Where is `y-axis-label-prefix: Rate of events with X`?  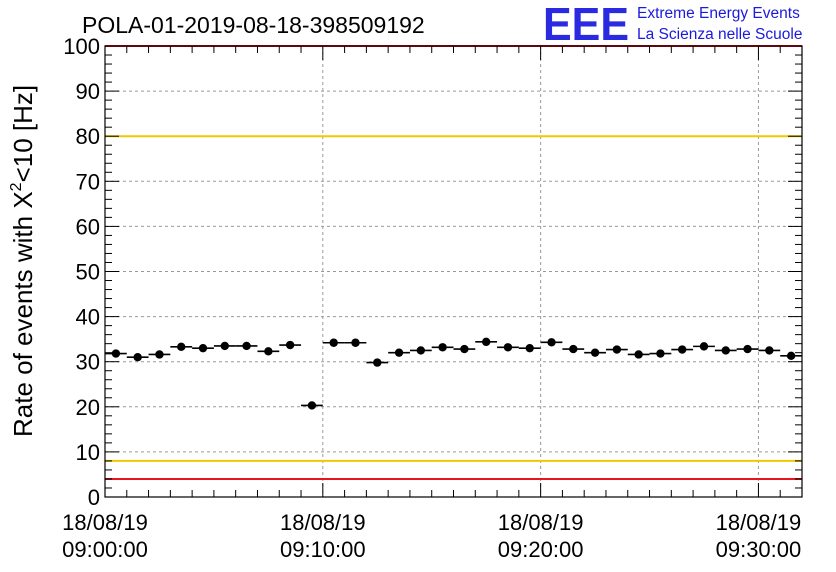
y-axis-label-prefix: Rate of events with X is located at coordinates (23, 314).